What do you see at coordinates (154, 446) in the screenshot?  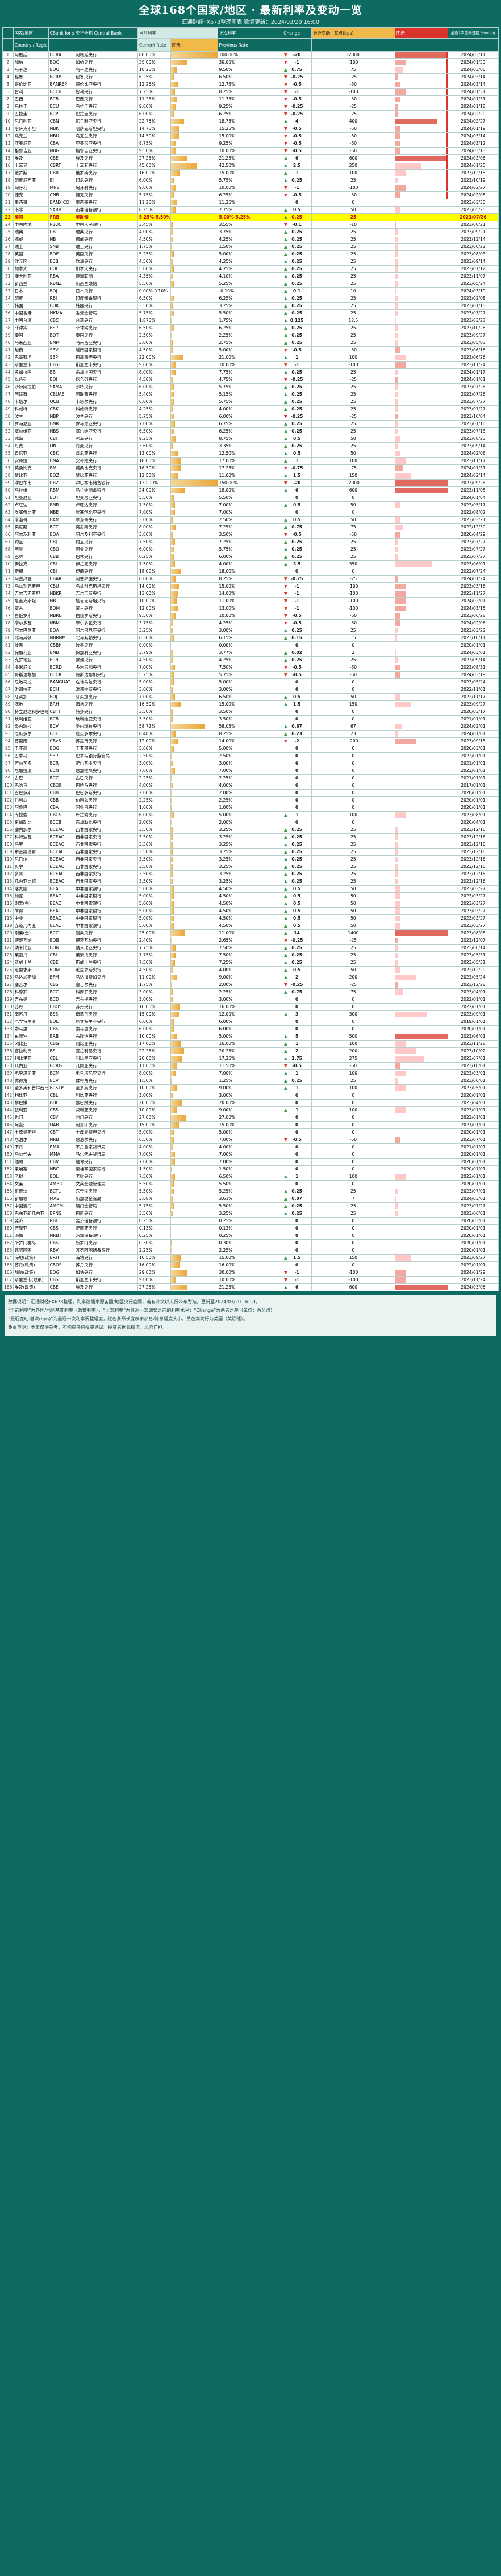 I see `current-rate: 3.60%` at bounding box center [154, 446].